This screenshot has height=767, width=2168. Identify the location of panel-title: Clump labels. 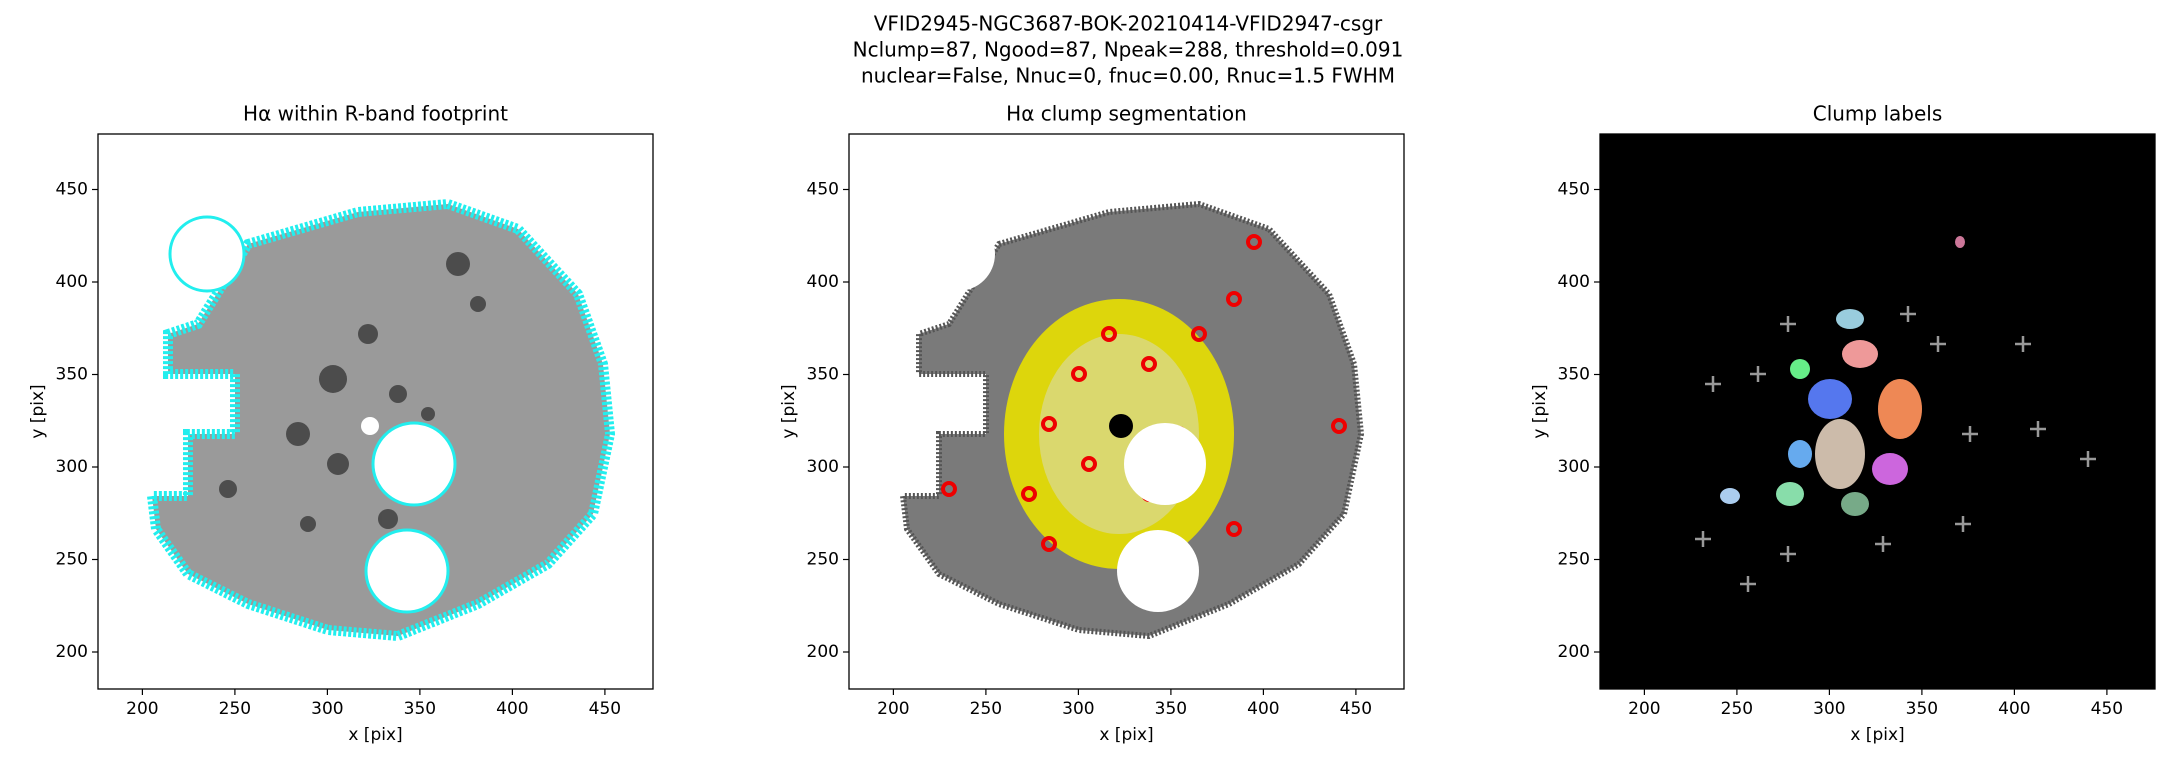
(1878, 114).